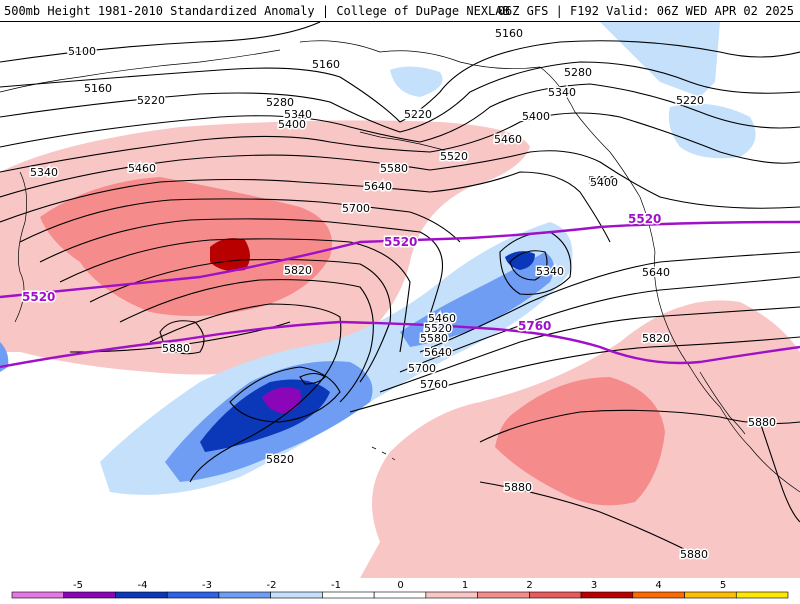 The image size is (800, 604). What do you see at coordinates (723, 585) in the screenshot?
I see `colorbar-tick-label: 5` at bounding box center [723, 585].